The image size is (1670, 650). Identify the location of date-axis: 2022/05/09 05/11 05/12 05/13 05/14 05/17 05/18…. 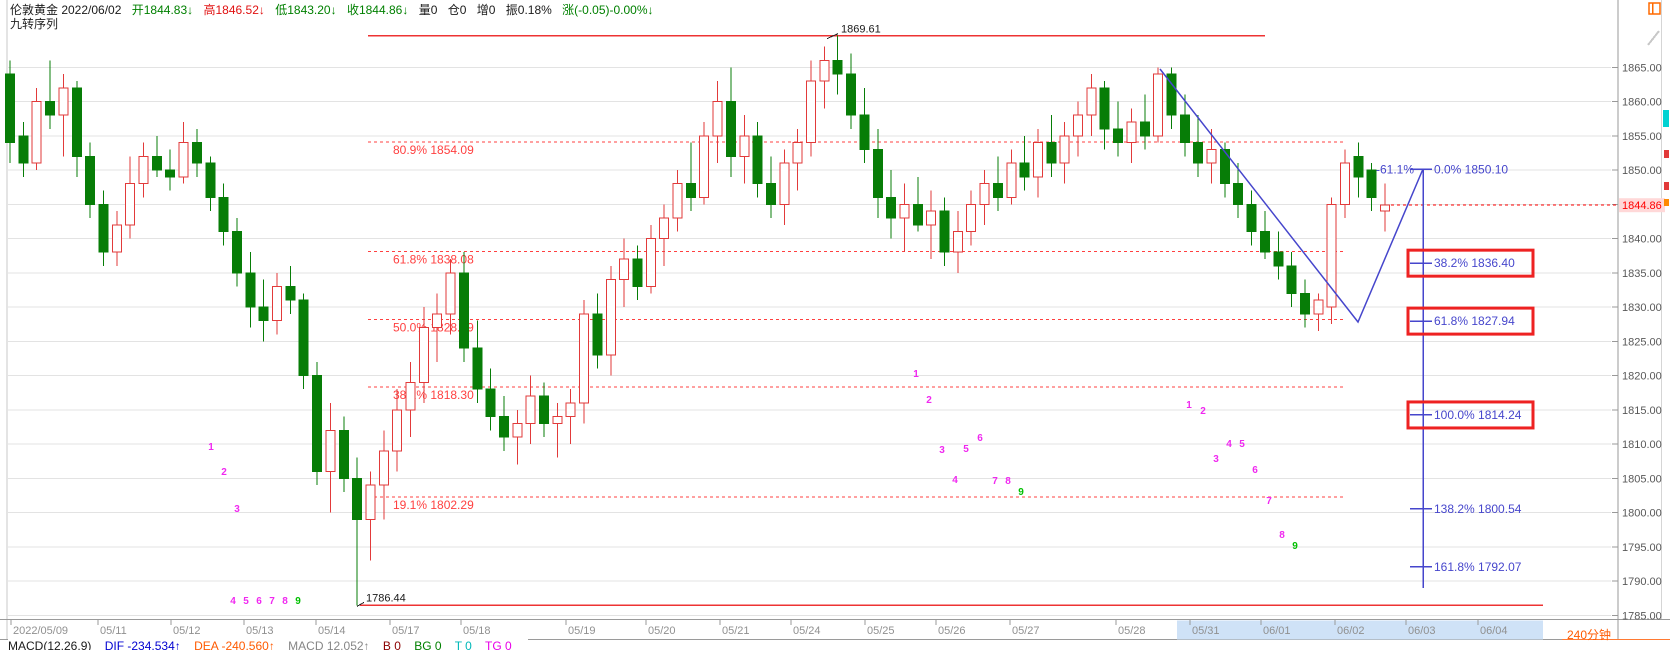
(776, 630).